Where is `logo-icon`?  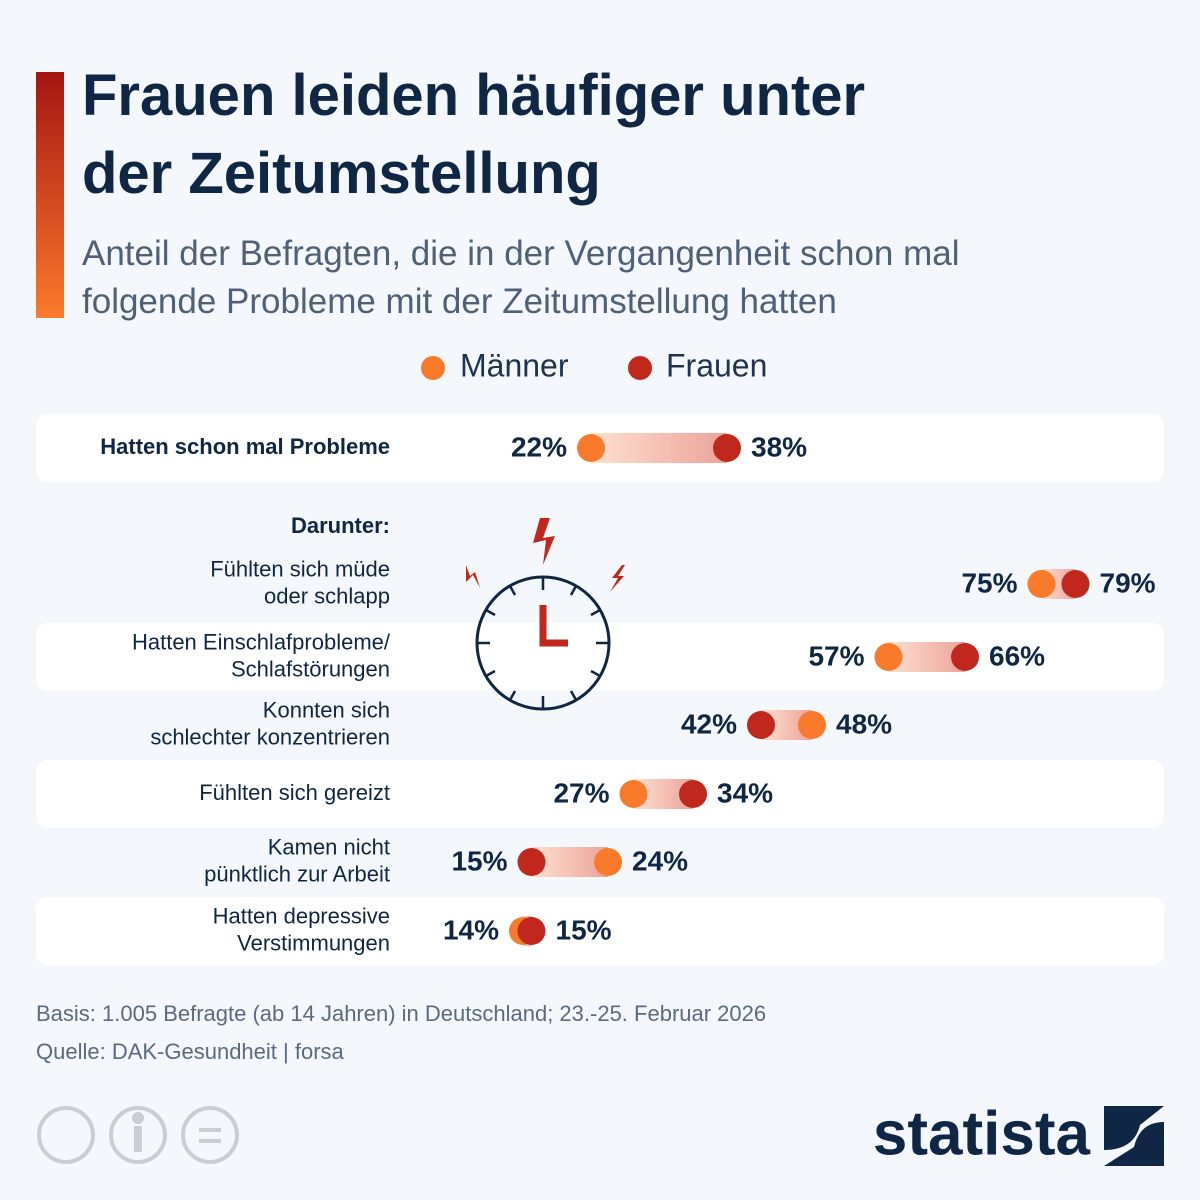 logo-icon is located at coordinates (1134, 1136).